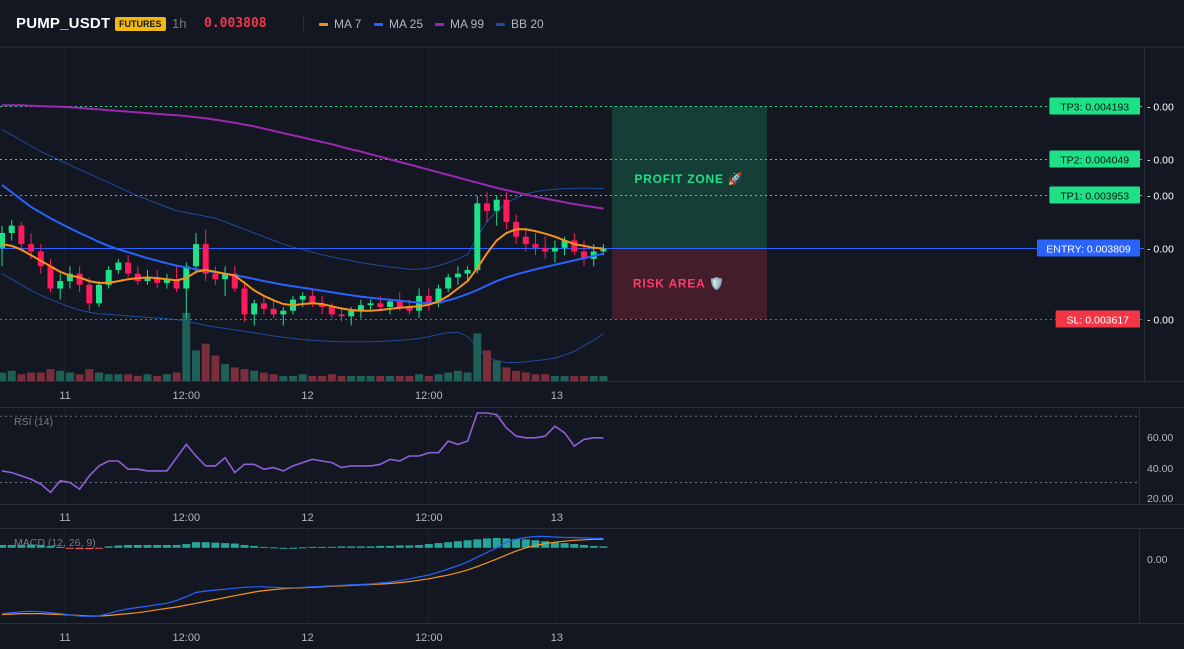 The width and height of the screenshot is (1184, 649). What do you see at coordinates (459, 24) in the screenshot?
I see `legend-ma99: MA 99` at bounding box center [459, 24].